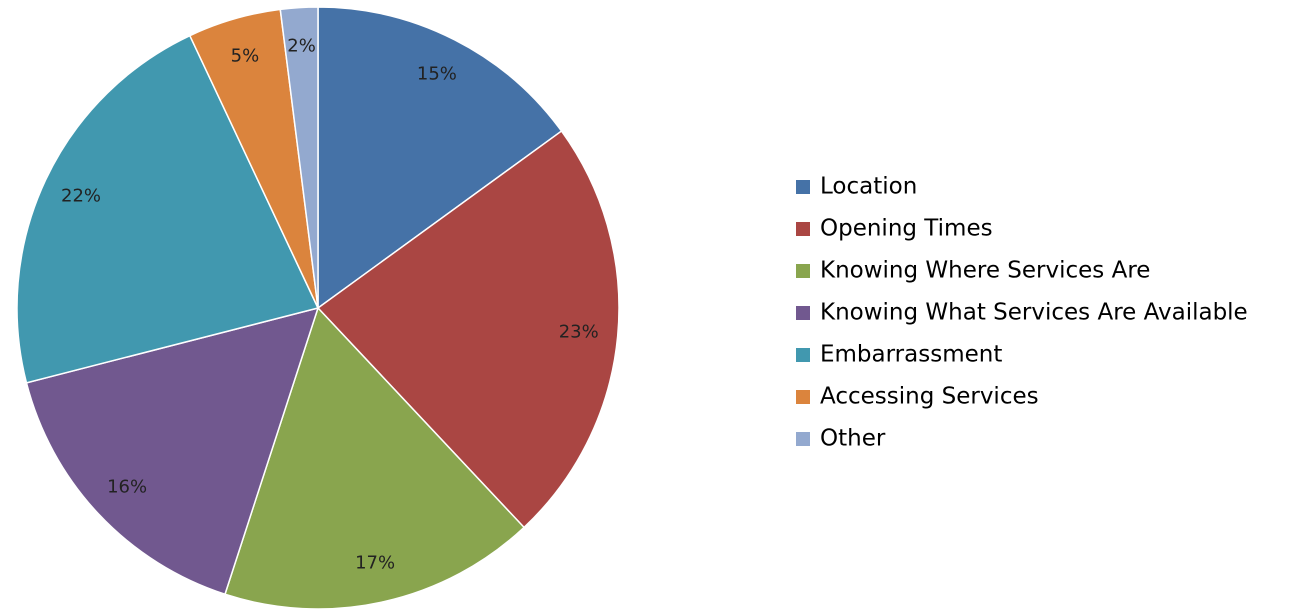 The height and width of the screenshot is (612, 1309). I want to click on legend-text: Other, so click(853, 439).